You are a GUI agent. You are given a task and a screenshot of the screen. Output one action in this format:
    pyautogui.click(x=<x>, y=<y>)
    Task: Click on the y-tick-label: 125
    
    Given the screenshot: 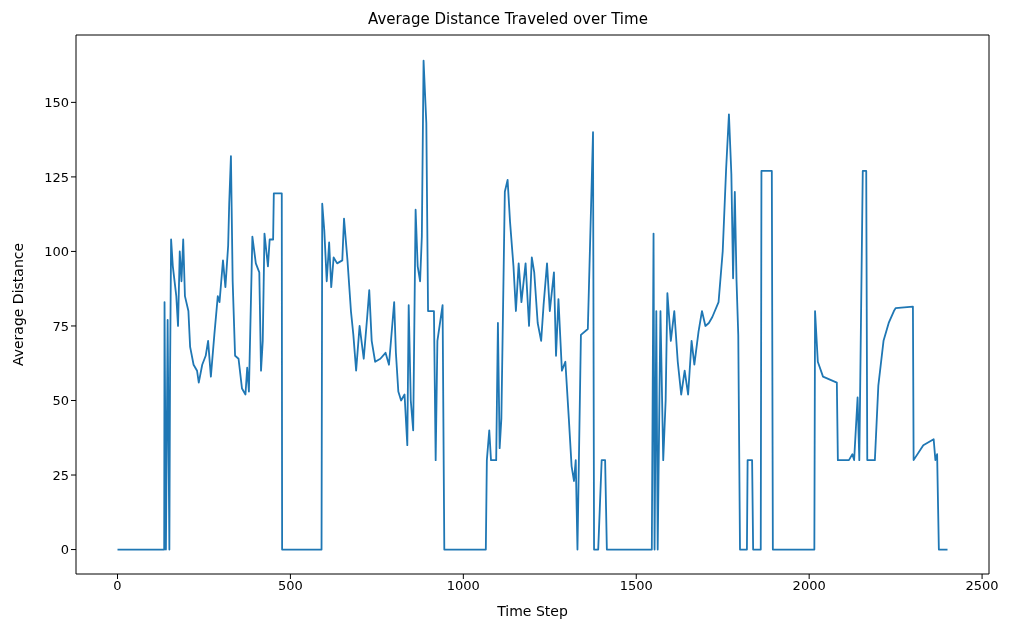 What is the action you would take?
    pyautogui.click(x=56, y=177)
    